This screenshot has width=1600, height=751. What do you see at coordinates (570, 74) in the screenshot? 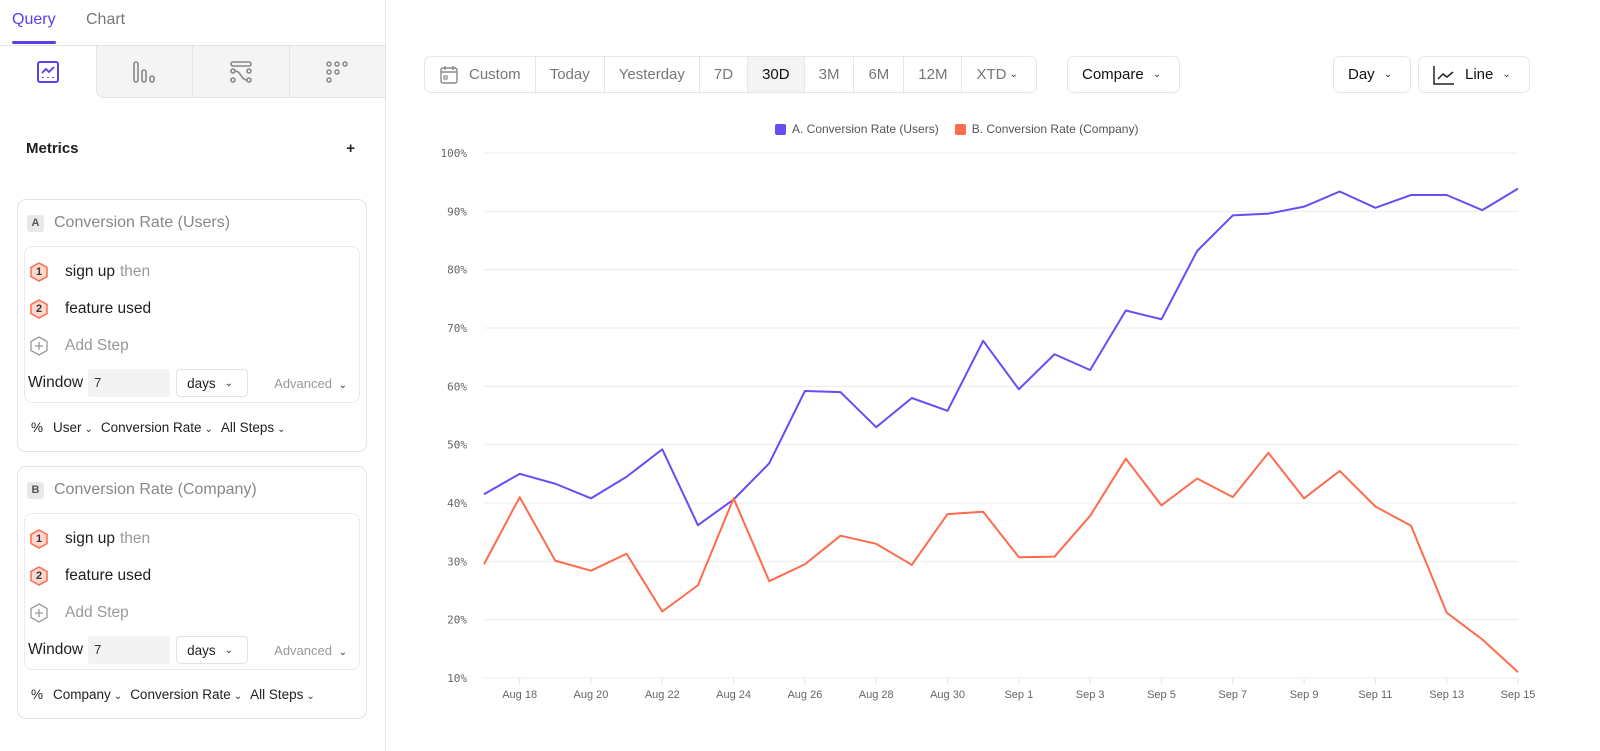
I see `range-today: Today` at bounding box center [570, 74].